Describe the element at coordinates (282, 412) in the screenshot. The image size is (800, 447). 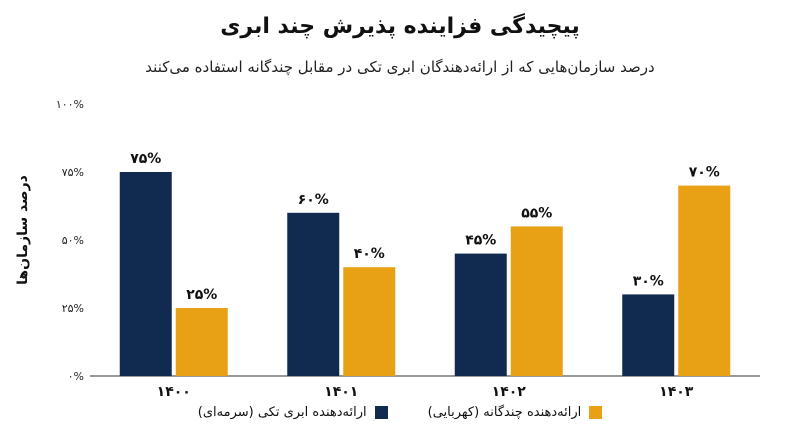
I see `legend-label-single: ارائه‌دهنده ابری تکی (سرمه‌ای)` at that location.